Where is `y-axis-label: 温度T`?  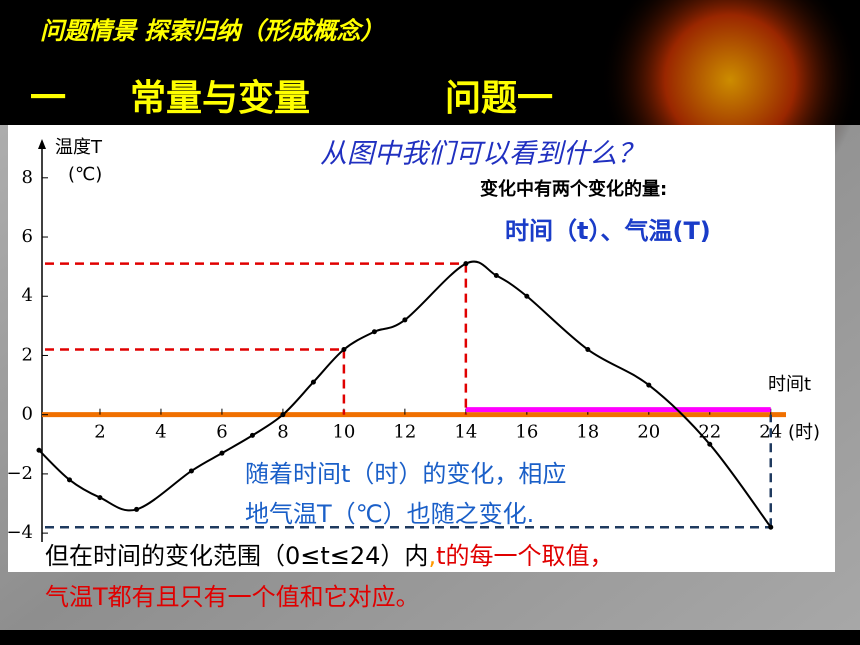 y-axis-label: 温度T is located at coordinates (79, 147).